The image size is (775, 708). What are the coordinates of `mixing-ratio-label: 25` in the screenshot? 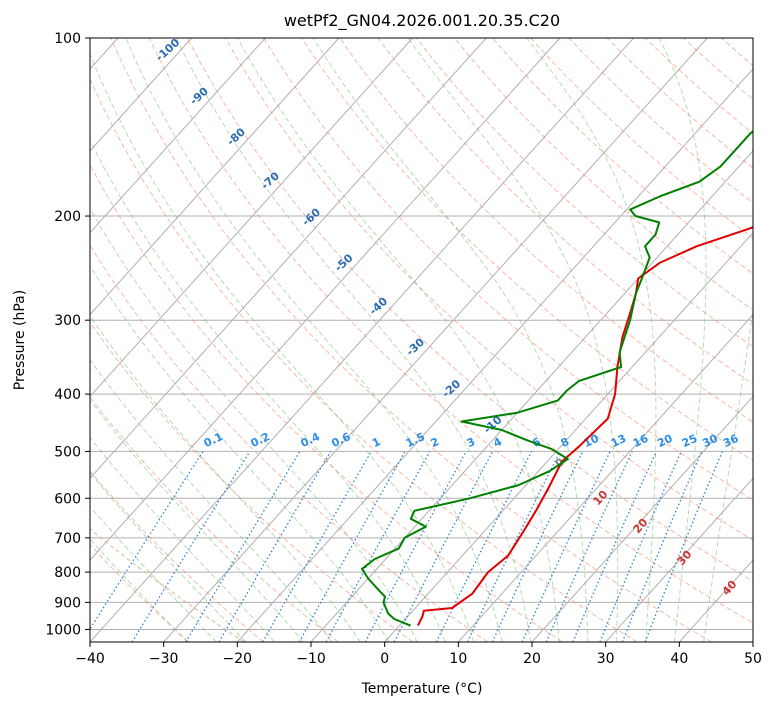 It's located at (689, 441).